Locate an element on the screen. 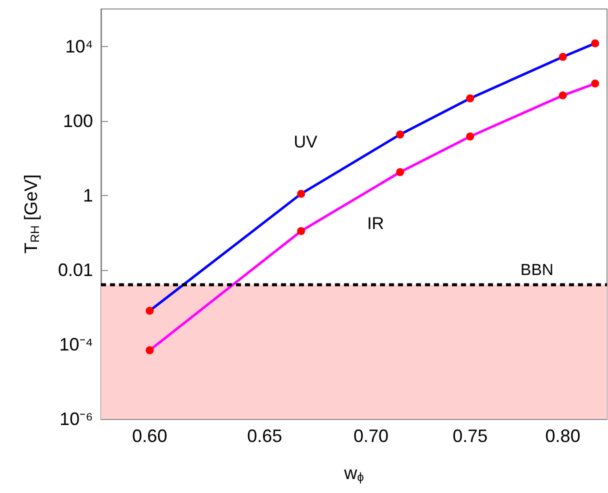 This screenshot has width=608, height=493. x-tick-label: 0.80 is located at coordinates (562, 436).